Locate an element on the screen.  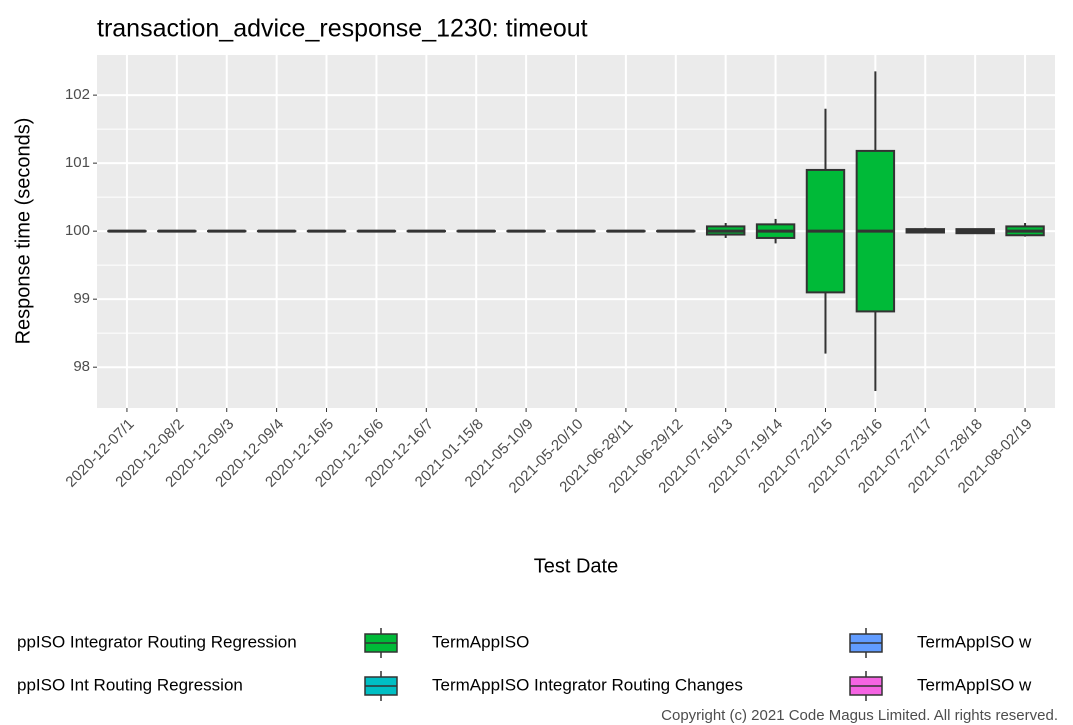
y-tick-label: 100 is located at coordinates (77, 230).